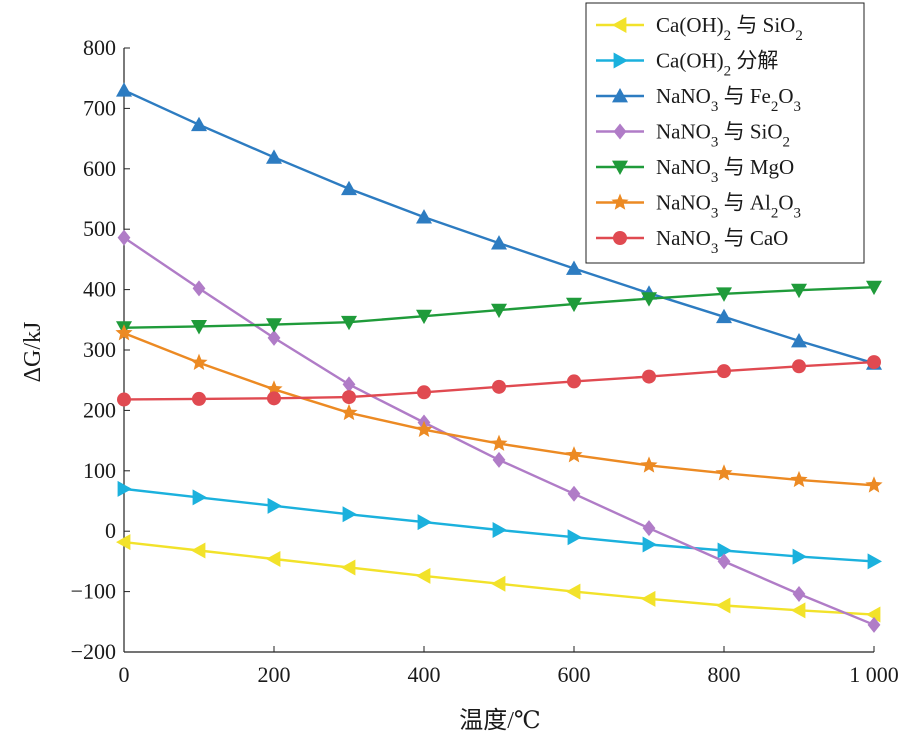 This screenshot has width=922, height=739. What do you see at coordinates (99, 470) in the screenshot?
I see `y-tick-label: 100` at bounding box center [99, 470].